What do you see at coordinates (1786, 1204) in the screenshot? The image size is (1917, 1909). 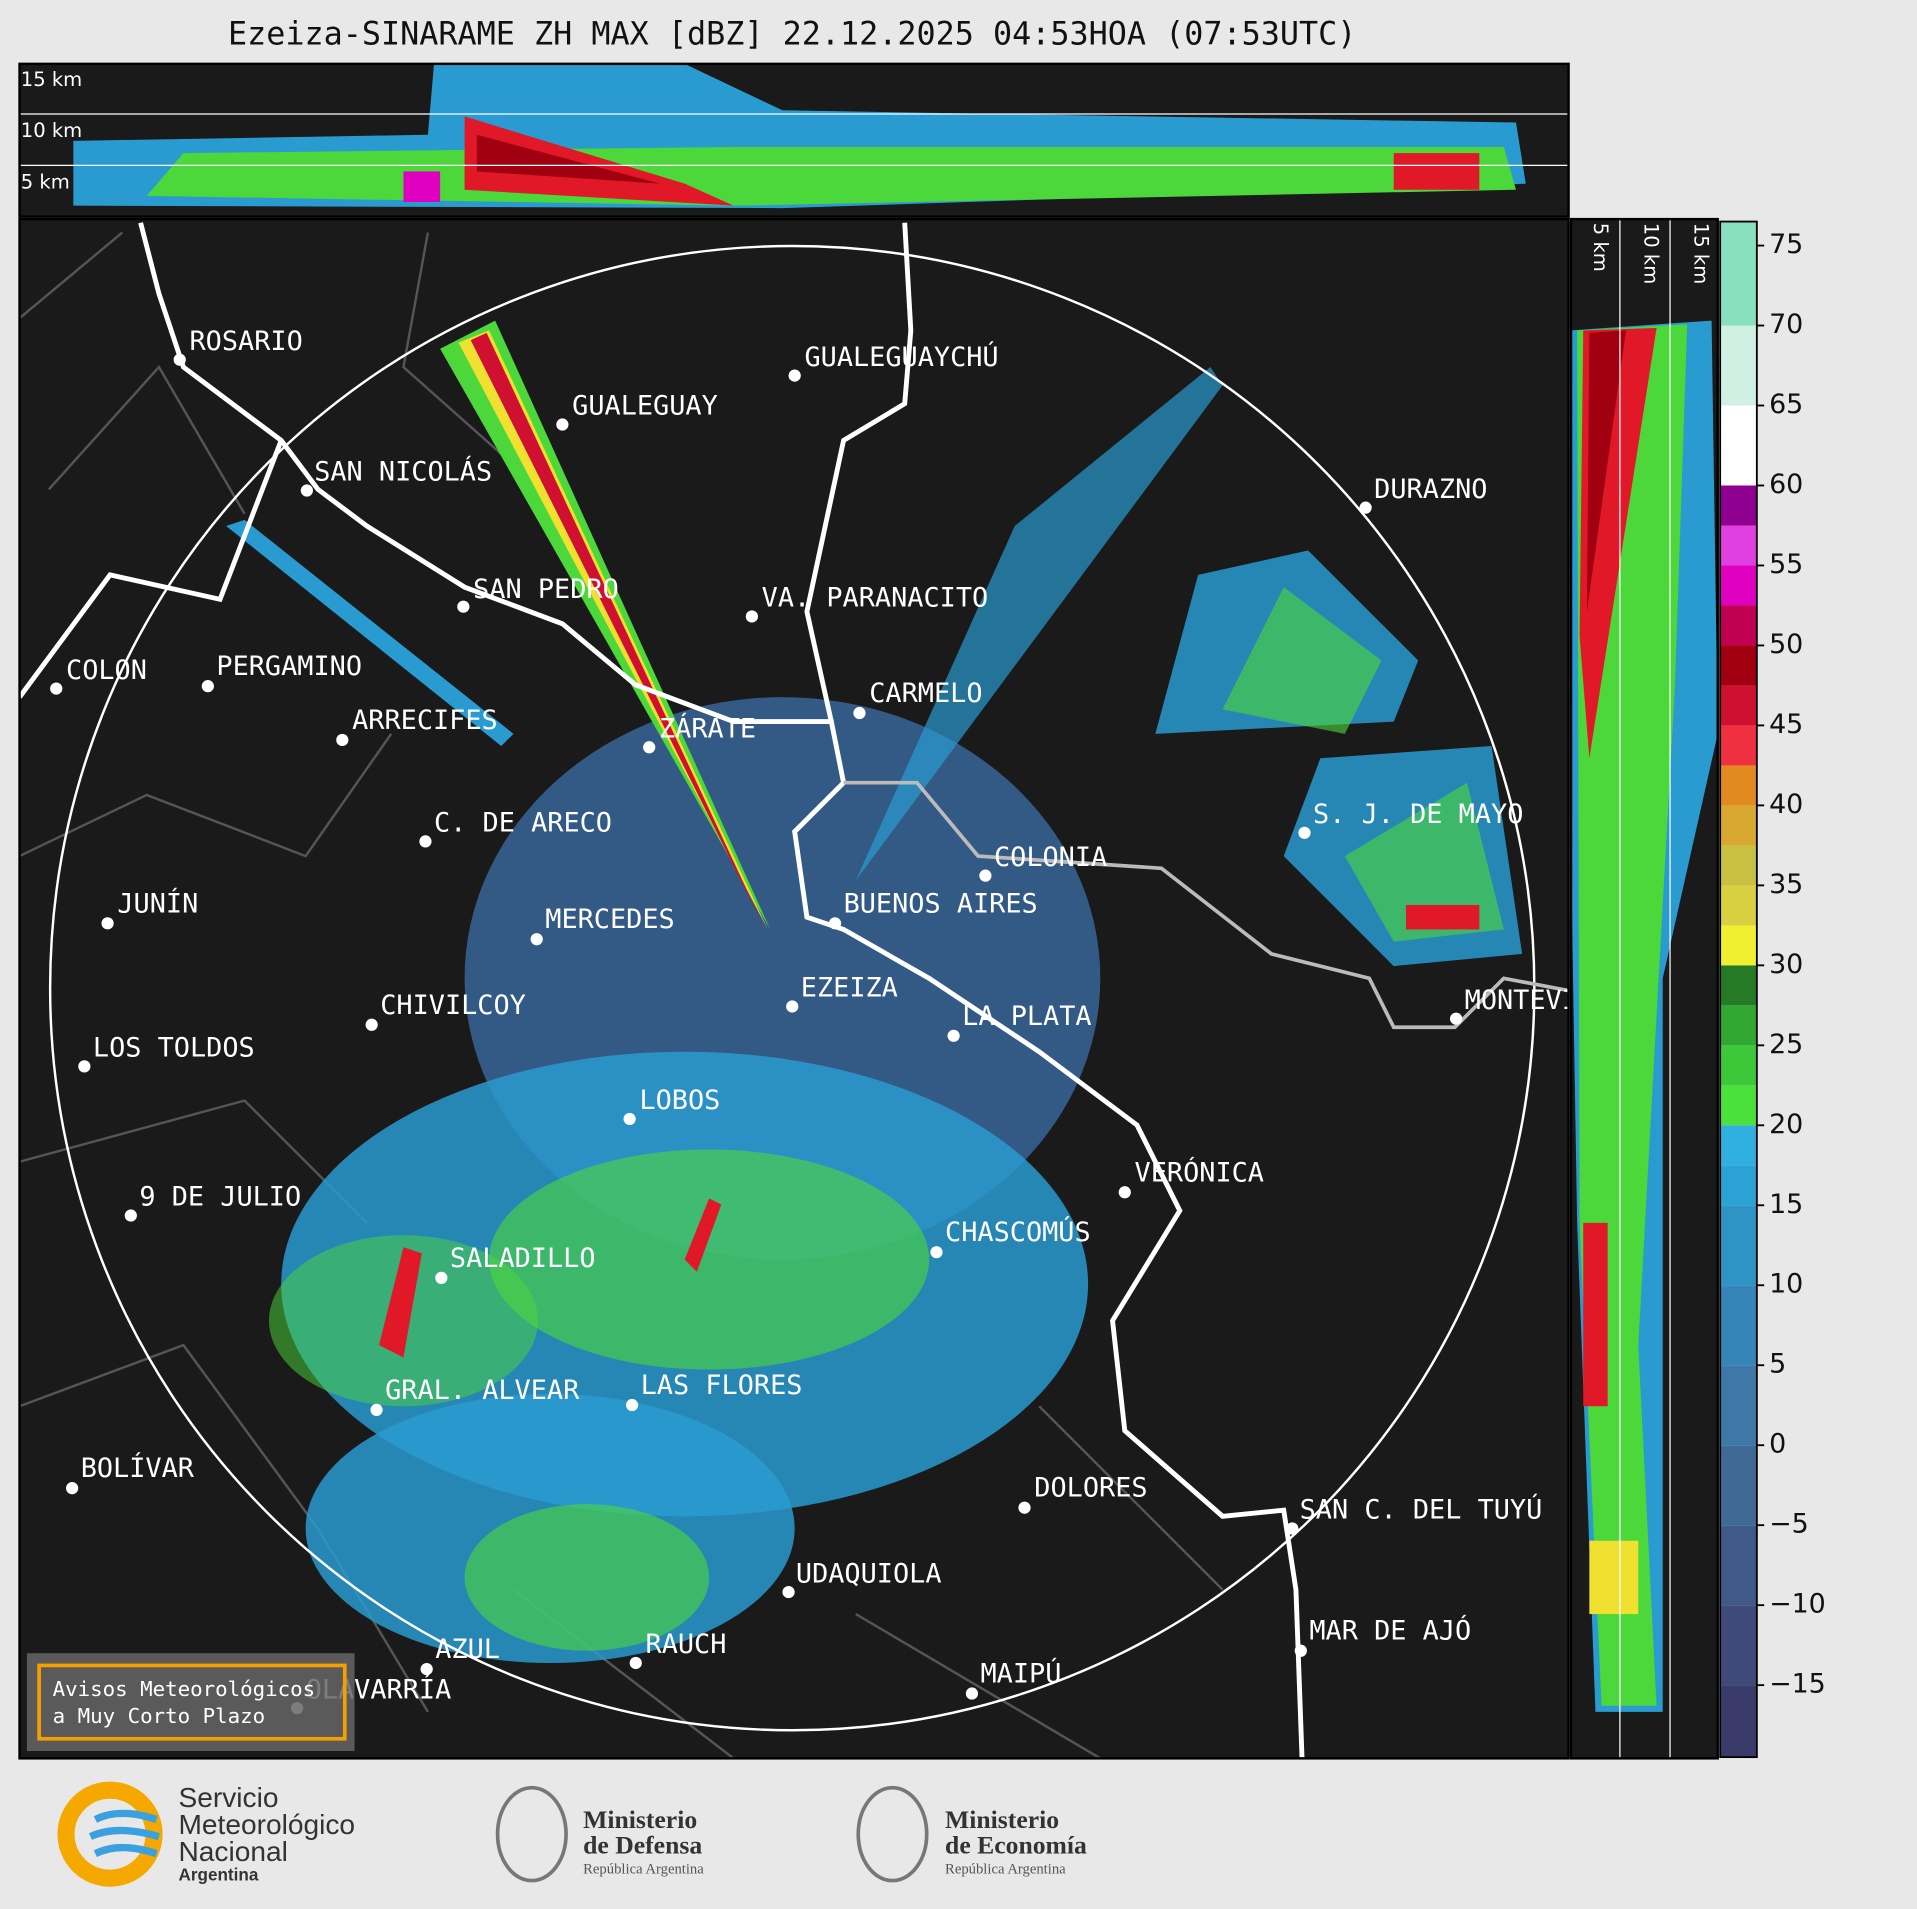 I see `colorbar-tick-label: 15` at bounding box center [1786, 1204].